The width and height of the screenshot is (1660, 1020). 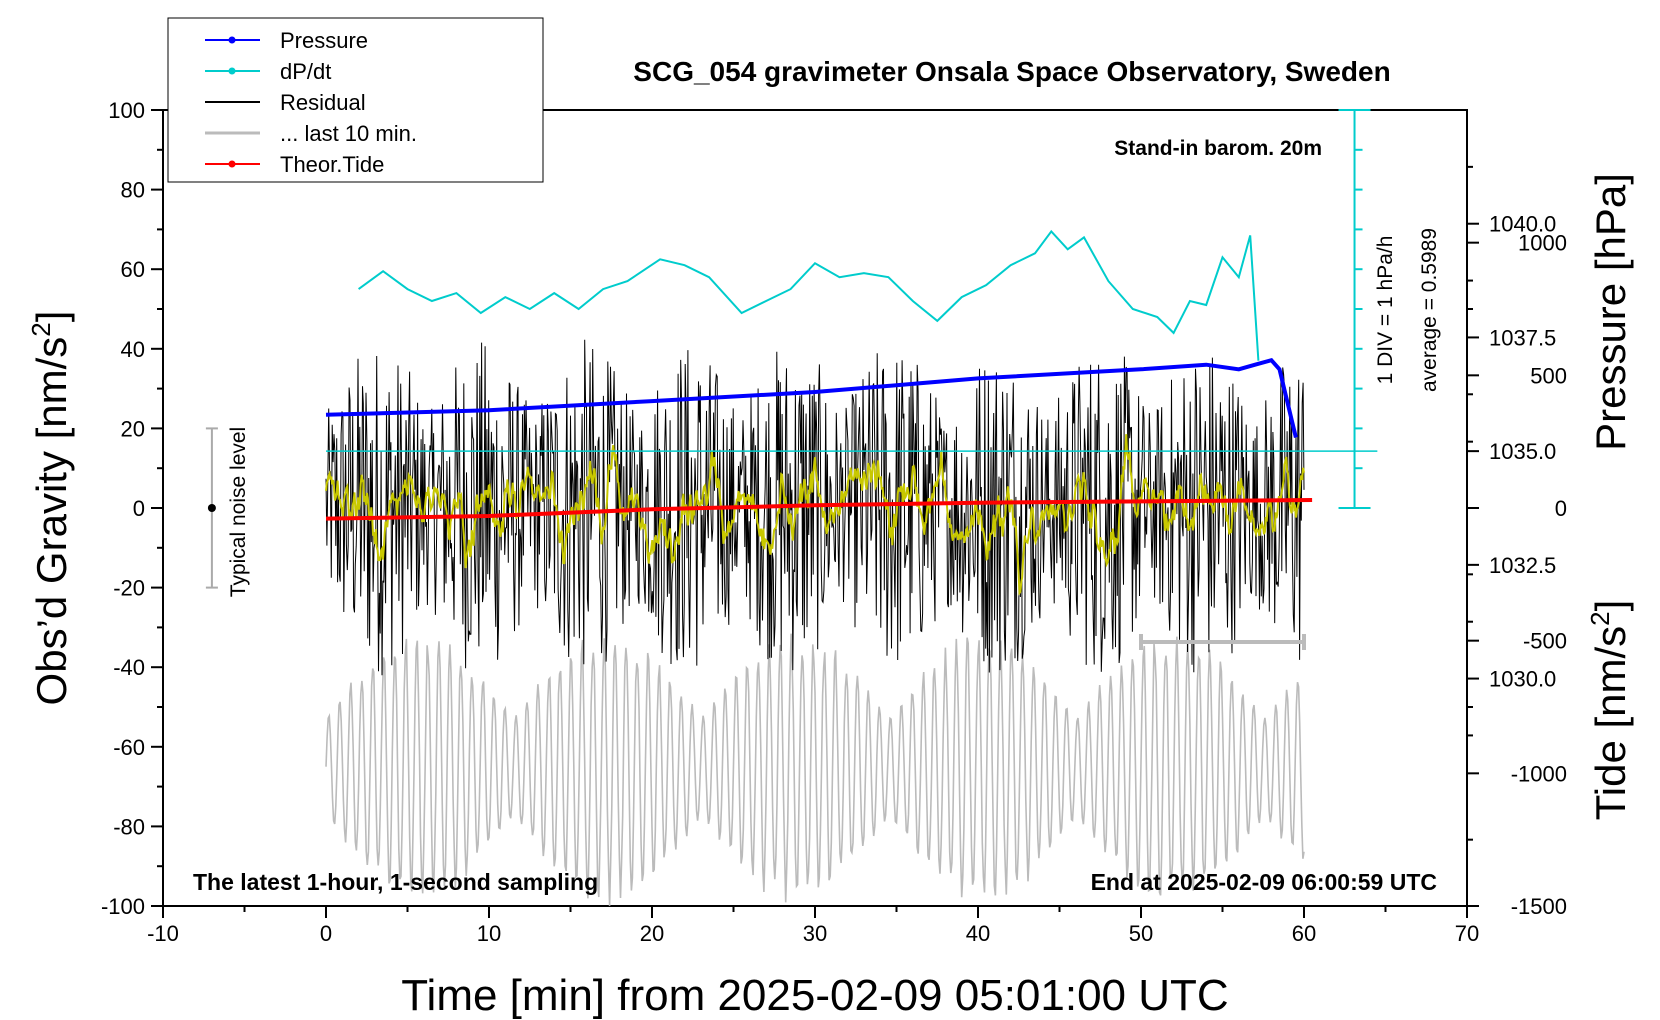 What do you see at coordinates (819, 509) in the screenshot?
I see `theoretical-tide-line` at bounding box center [819, 509].